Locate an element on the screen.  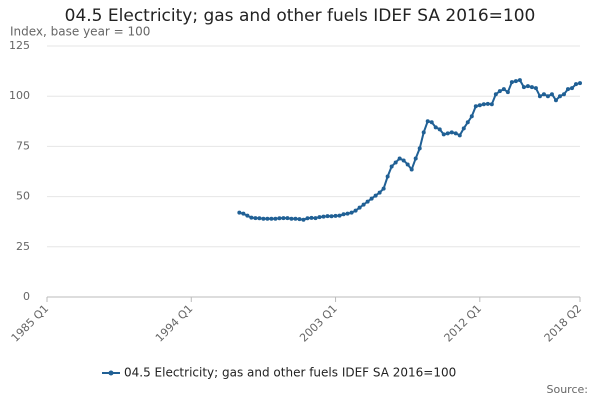
x-tick-label: 2003 Q1 is located at coordinates (318, 323).